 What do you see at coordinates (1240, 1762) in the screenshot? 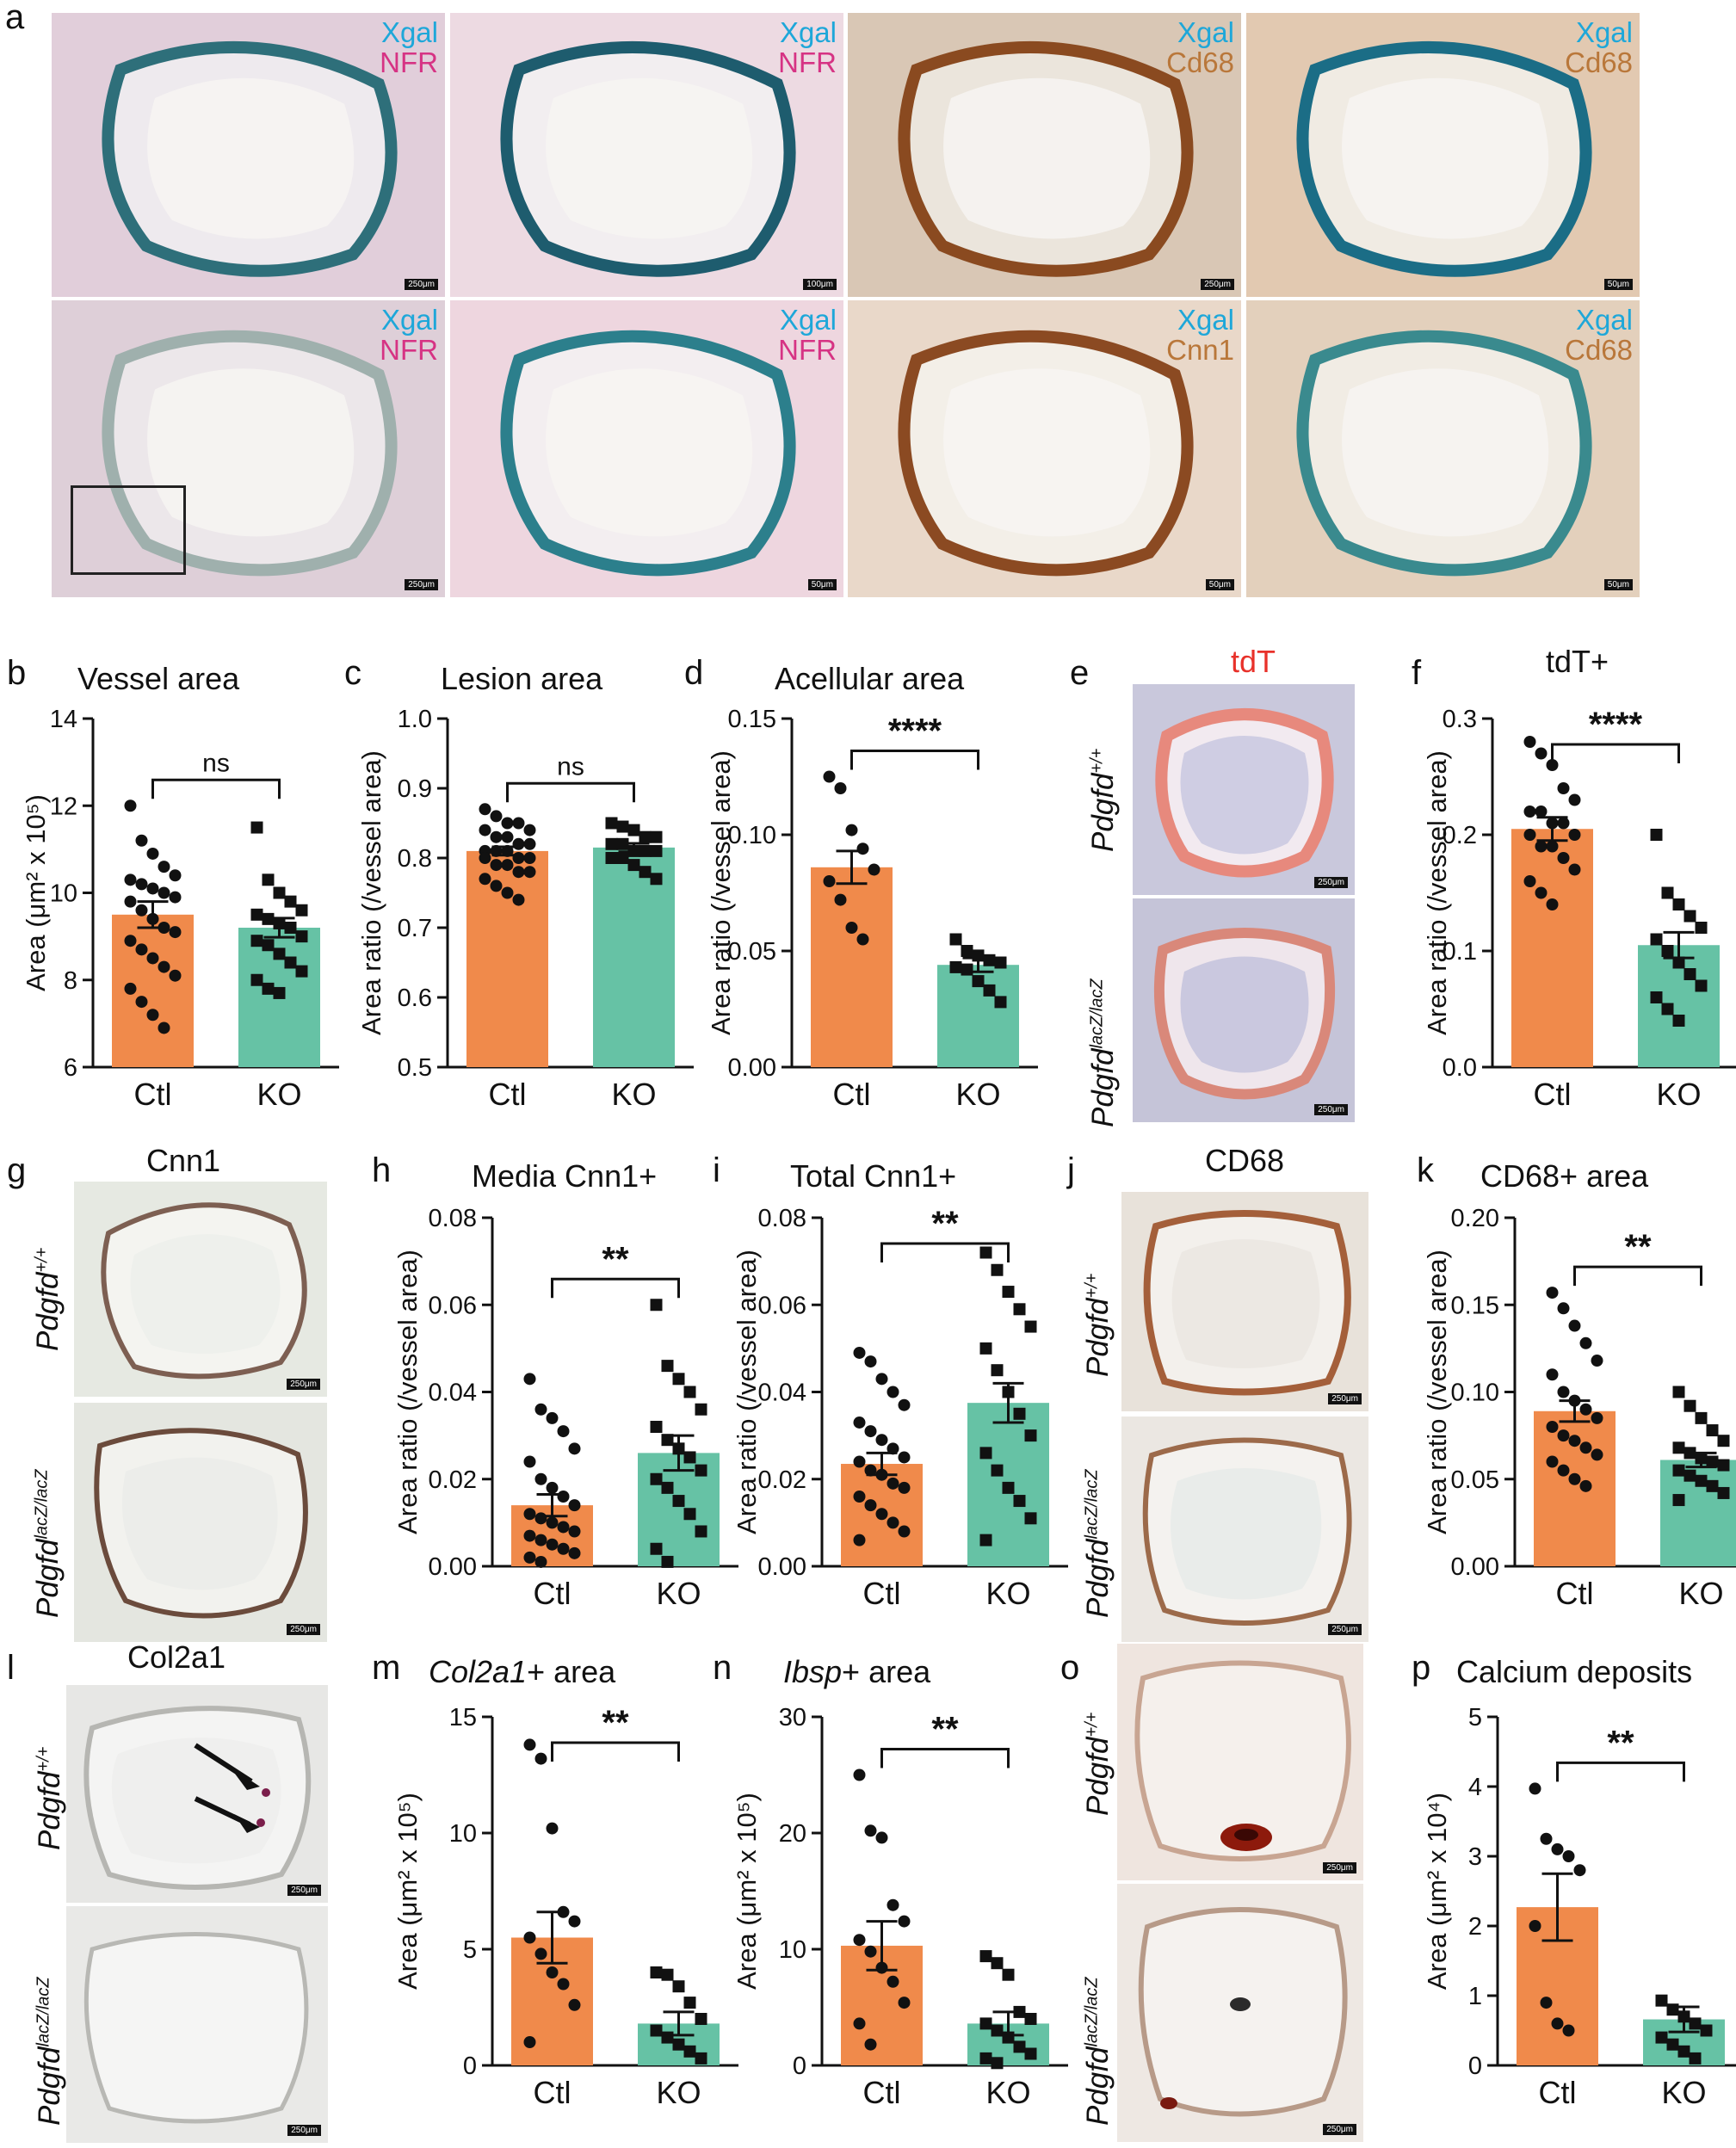
I see `panel-o-image-wt: 250μm` at bounding box center [1240, 1762].